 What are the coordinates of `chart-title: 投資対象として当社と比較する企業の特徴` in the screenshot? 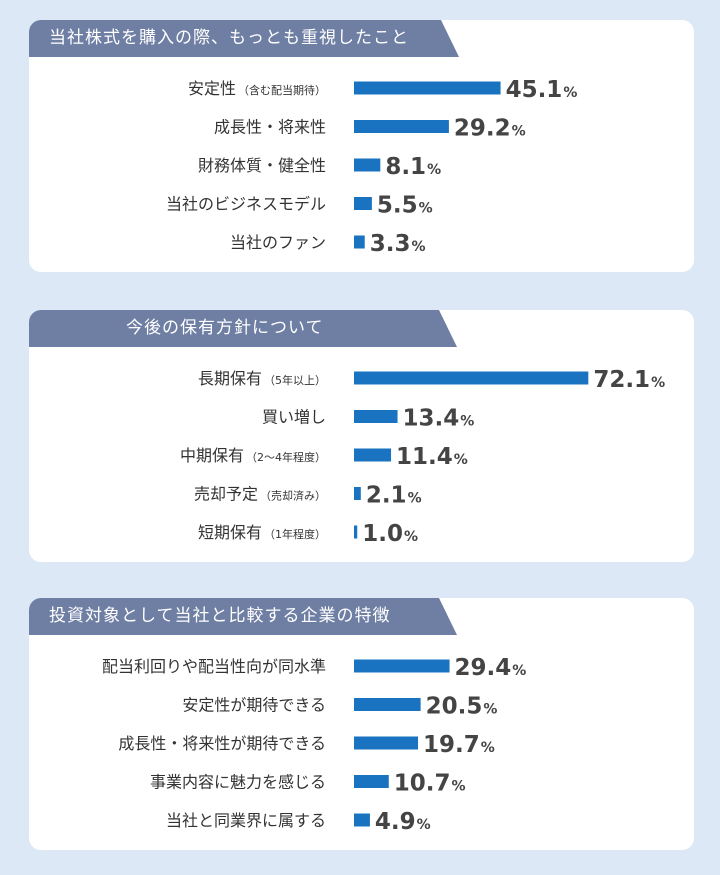 It's located at (243, 616).